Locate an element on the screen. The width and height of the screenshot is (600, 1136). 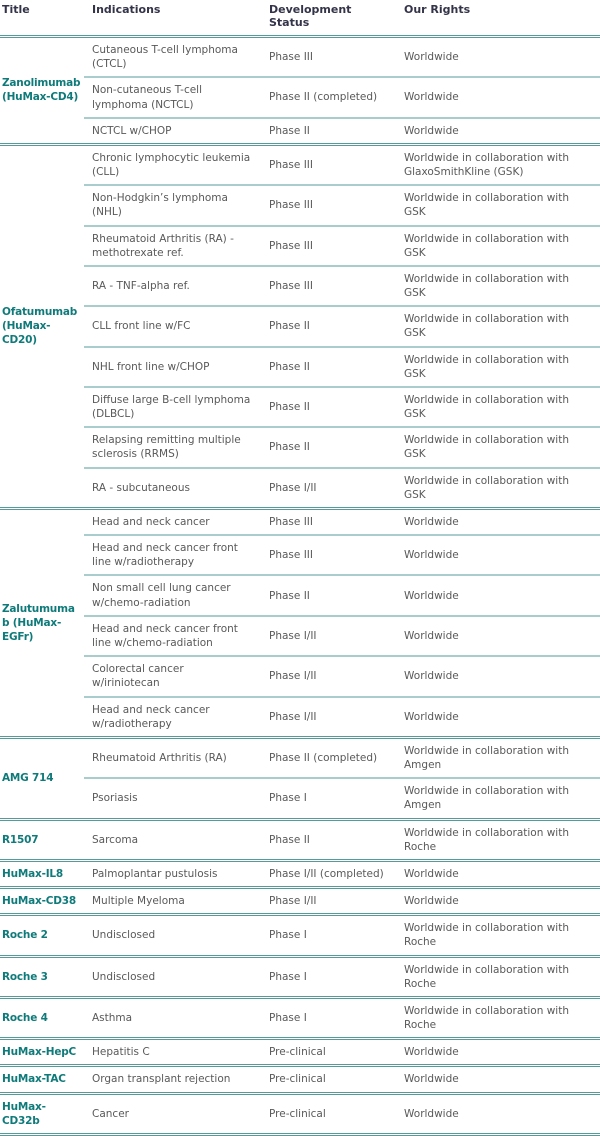
drug-title-cell: HuMax-TAC is located at coordinates (42, 1079).